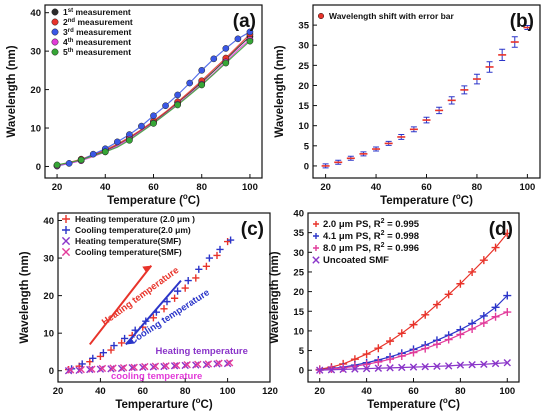 The width and height of the screenshot is (550, 416). I want to click on x-tick-label: 60, so click(143, 391).